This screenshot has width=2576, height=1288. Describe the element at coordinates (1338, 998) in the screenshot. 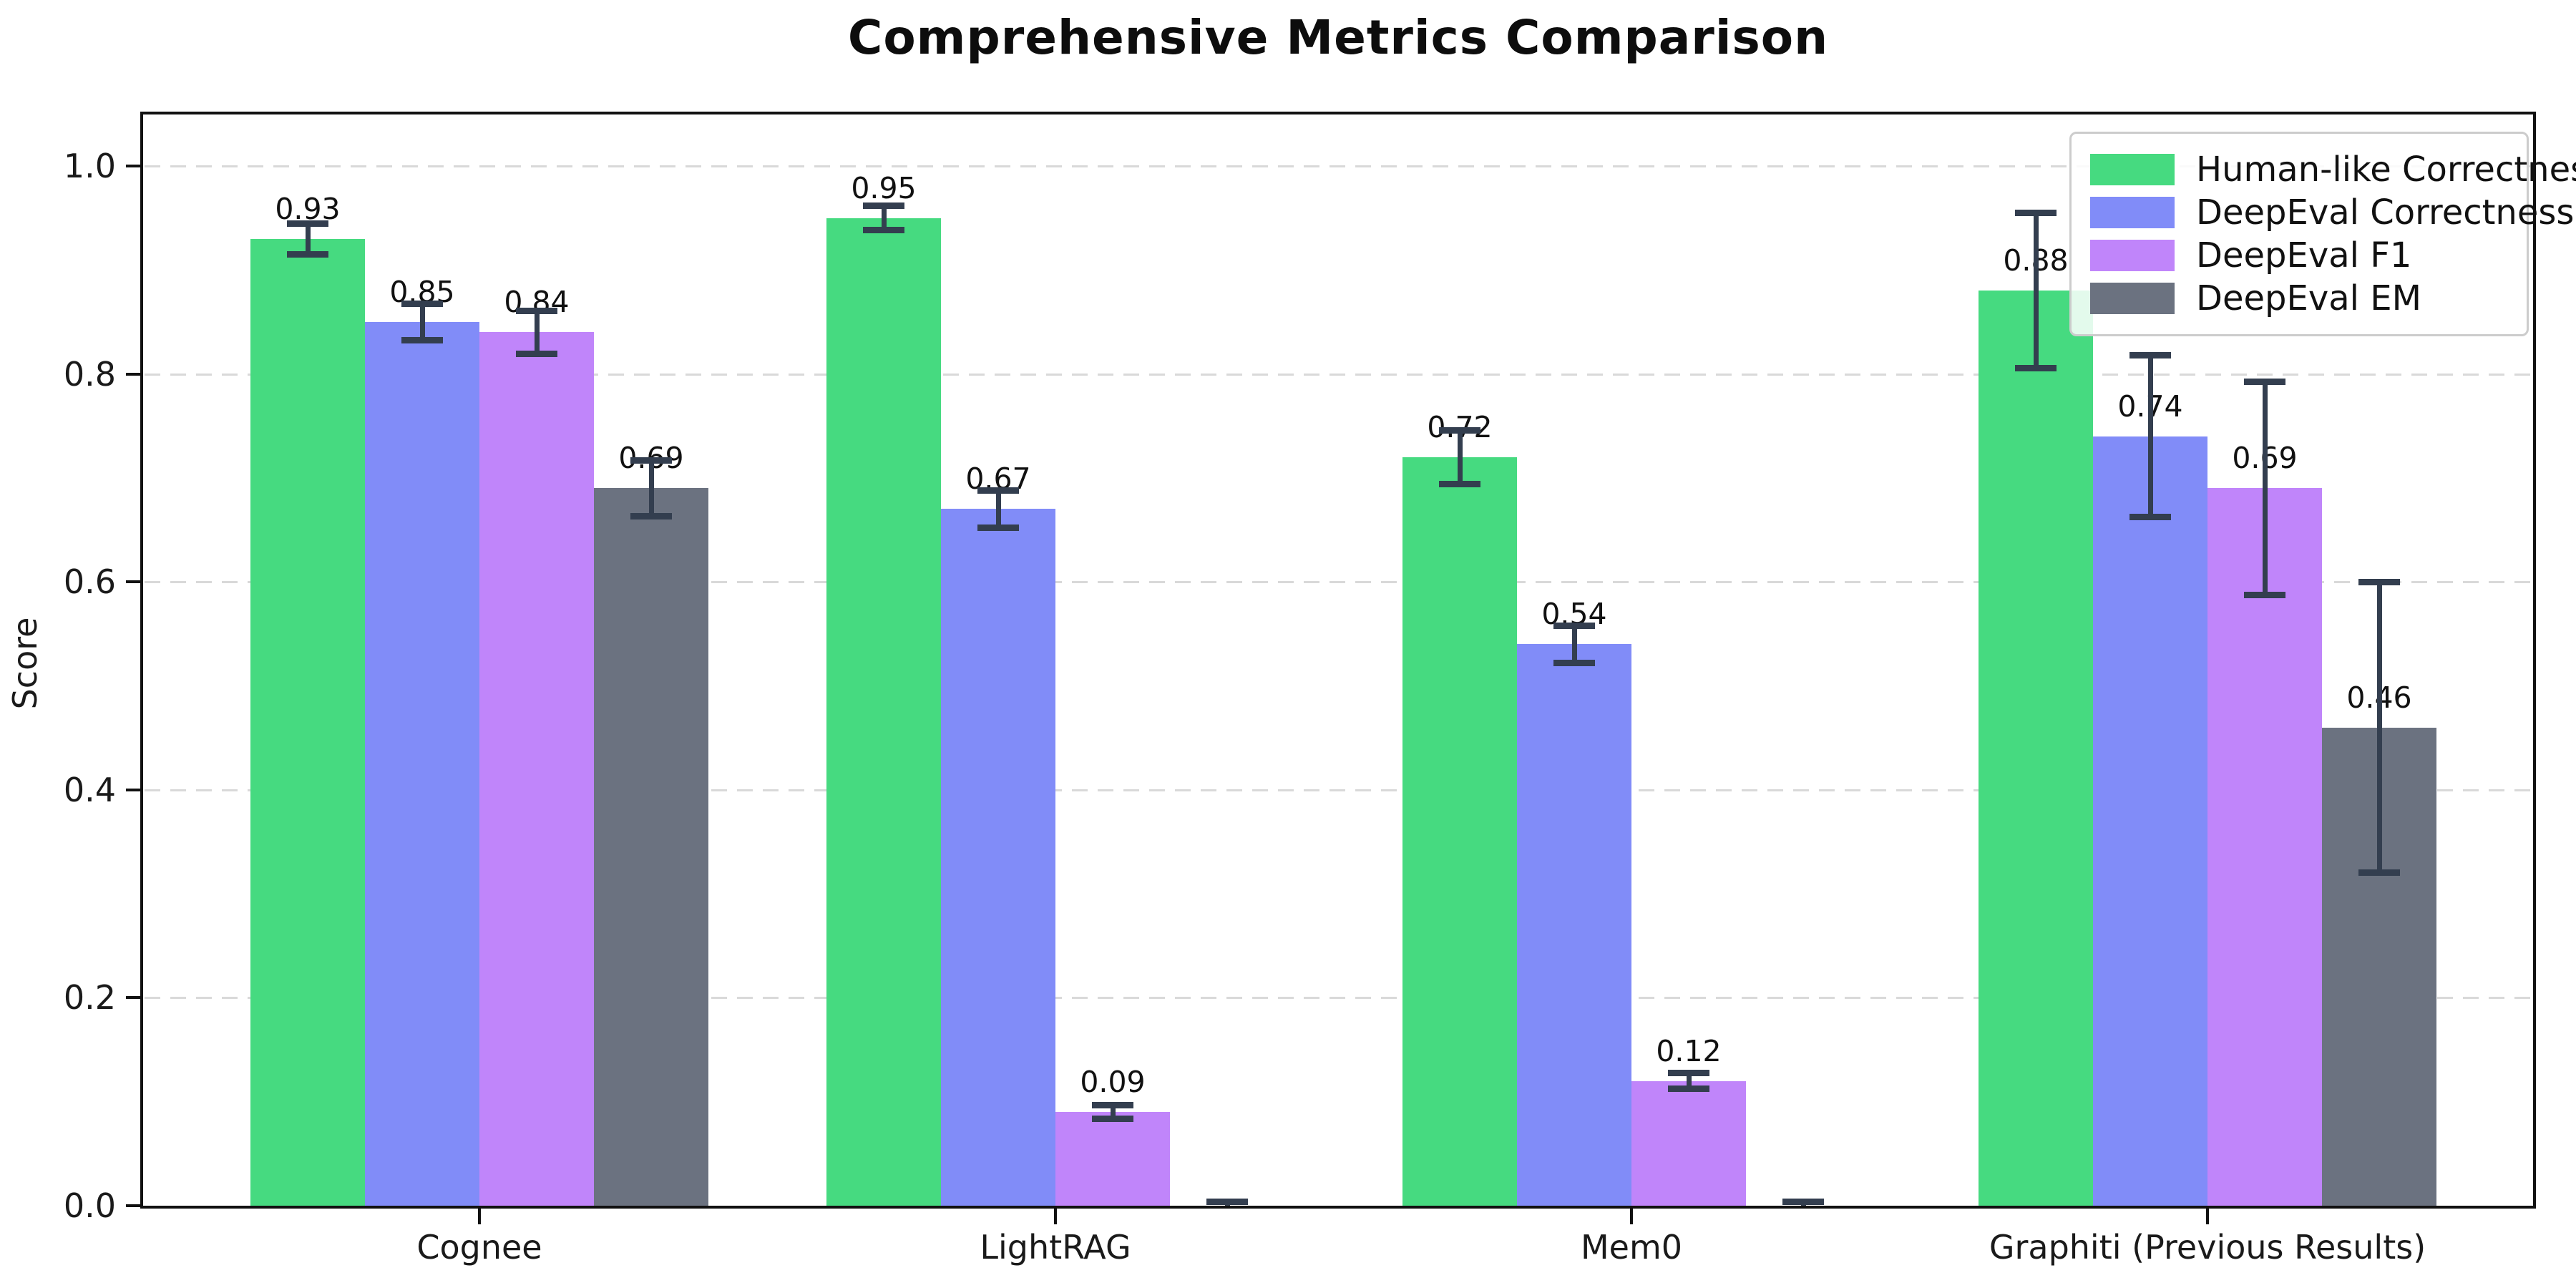

I see `gridline-0.2` at that location.